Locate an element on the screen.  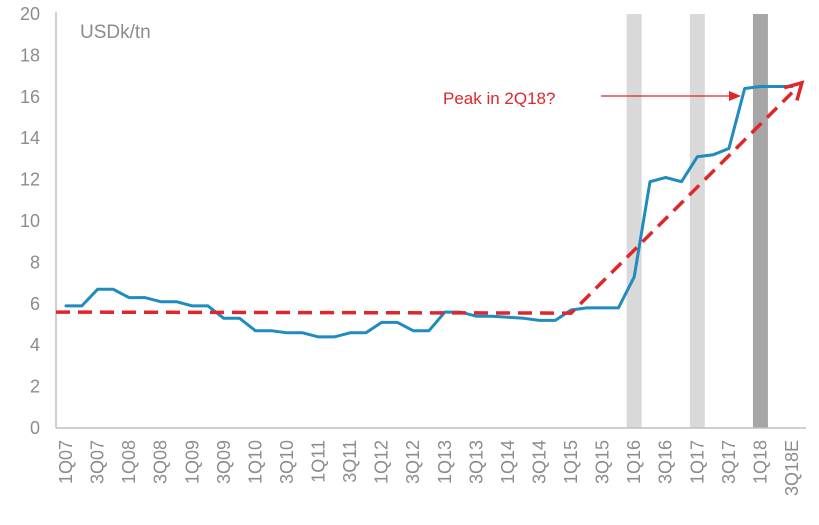
x-tick-label: 3Q14 is located at coordinates (539, 462).